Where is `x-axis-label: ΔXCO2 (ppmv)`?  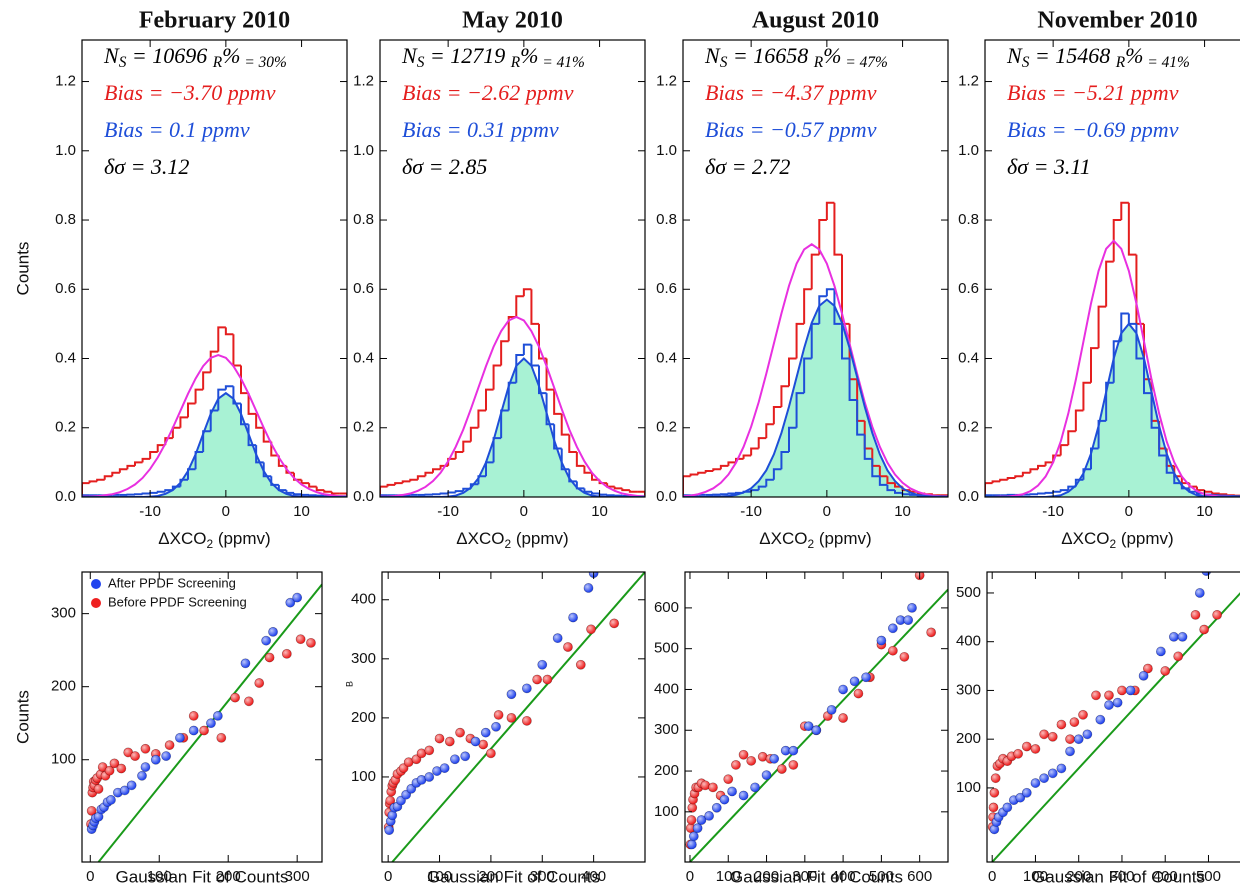 x-axis-label: ΔXCO2 (ppmv) is located at coordinates (1117, 540).